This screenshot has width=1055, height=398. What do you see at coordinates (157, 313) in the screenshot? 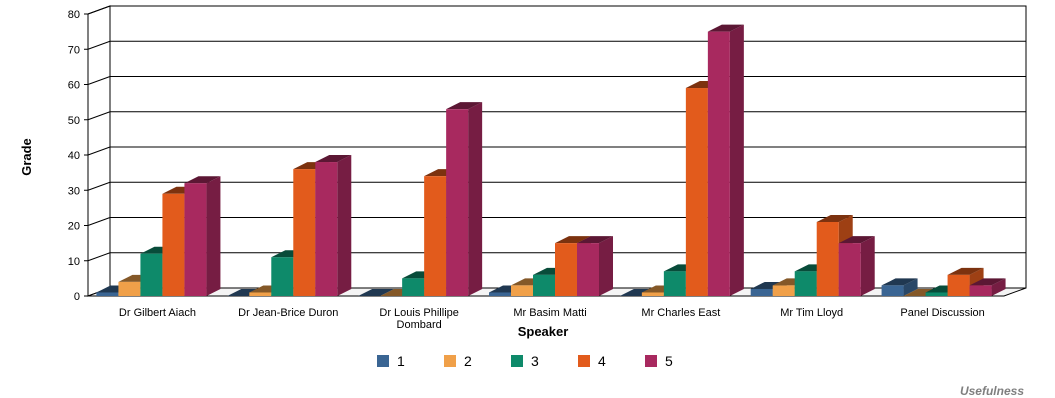
I see `x-tick-label: Dr Gilbert Aiach` at bounding box center [157, 313].